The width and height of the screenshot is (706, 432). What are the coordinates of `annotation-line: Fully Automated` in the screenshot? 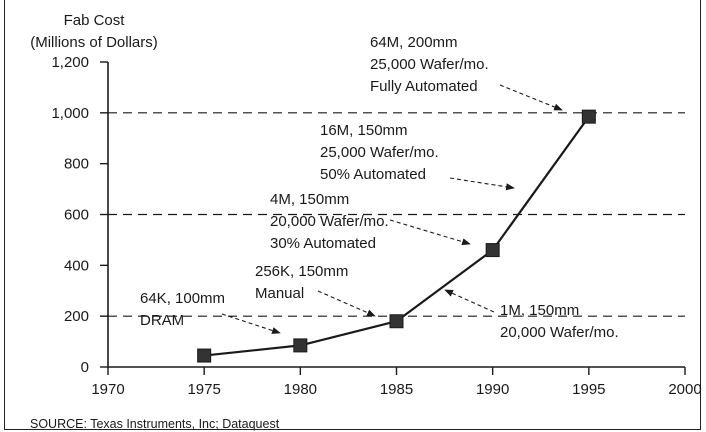 It's located at (424, 86).